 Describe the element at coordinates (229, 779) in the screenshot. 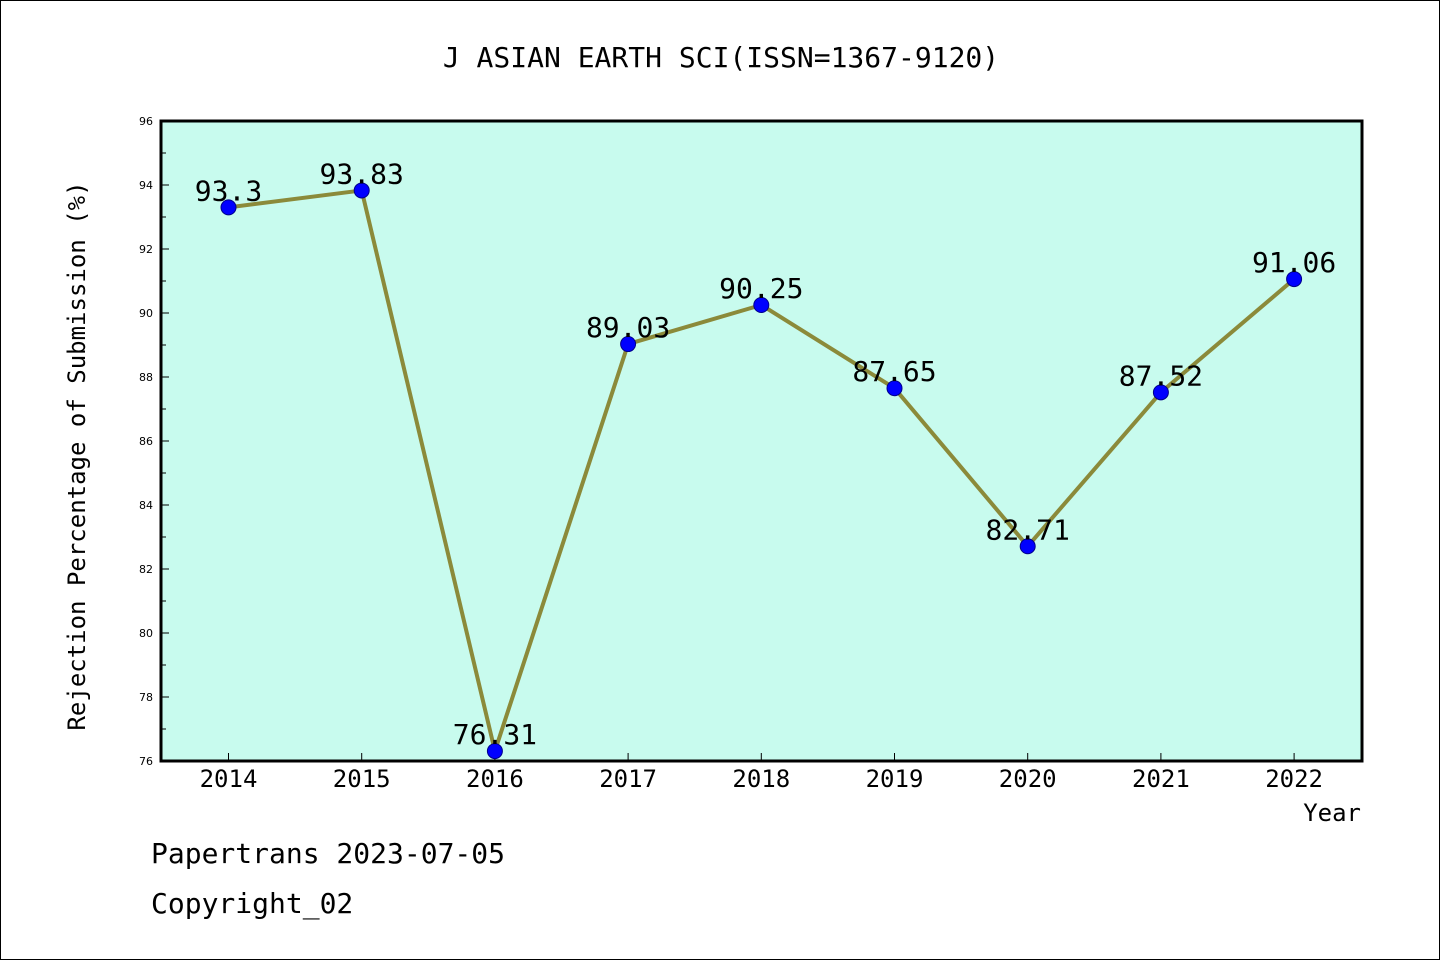

I see `x-tick-label: 2014` at that location.